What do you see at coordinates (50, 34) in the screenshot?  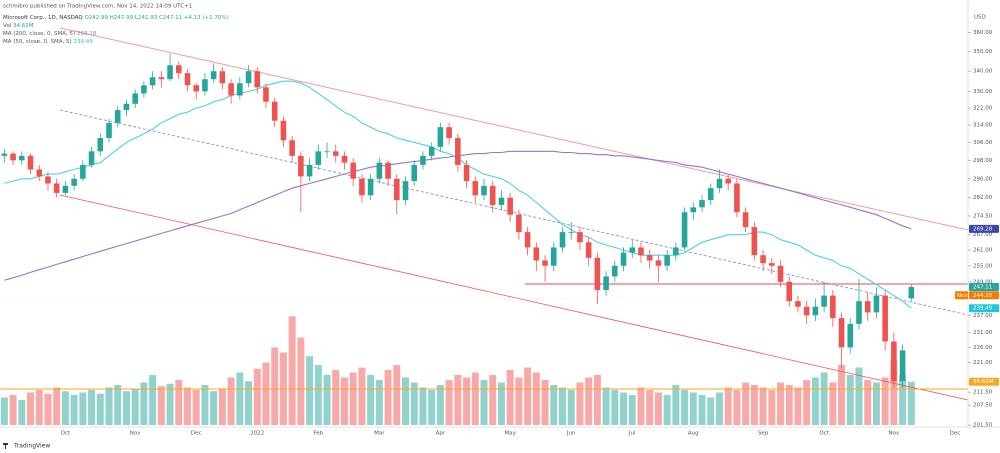 I see `ma200-legend: MA (200, close, 0, SMA, 5) 269.28` at bounding box center [50, 34].